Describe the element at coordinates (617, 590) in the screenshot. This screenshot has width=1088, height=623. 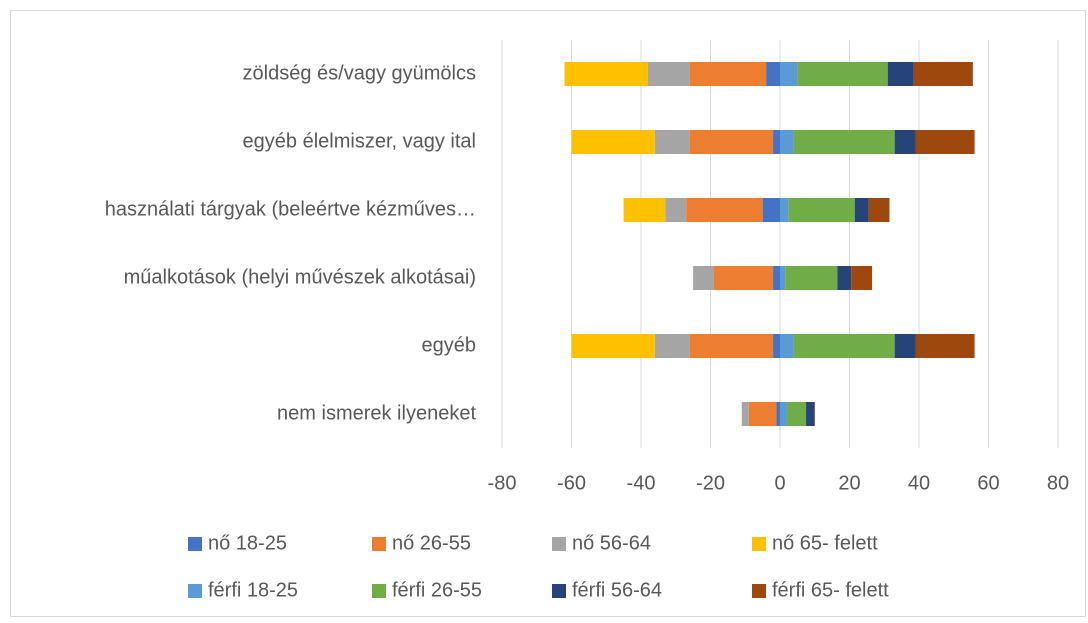
I see `legend-label: férfi 56-64` at that location.